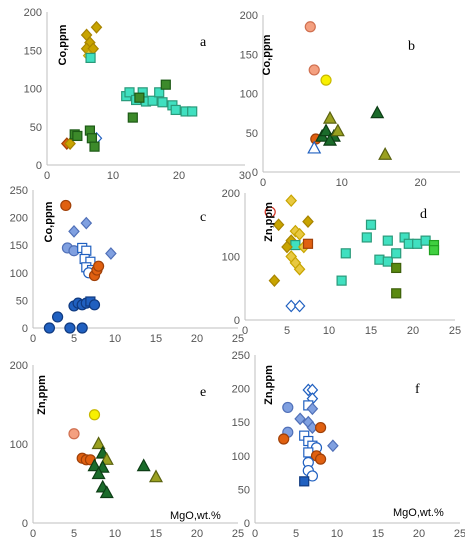 This screenshot has height=550, width=465. I want to click on x-tick-label: 30, so click(245, 176).